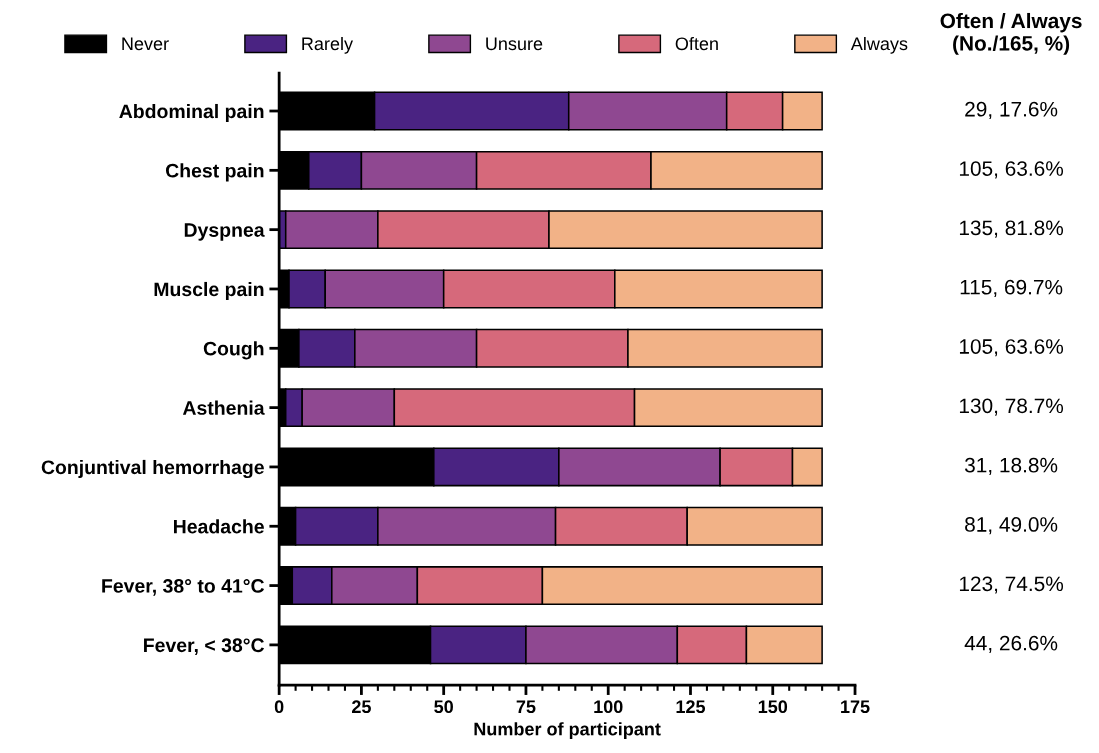 The width and height of the screenshot is (1099, 753). What do you see at coordinates (152, 469) in the screenshot?
I see `y-tick-label: Conjuntival hemorrhage` at bounding box center [152, 469].